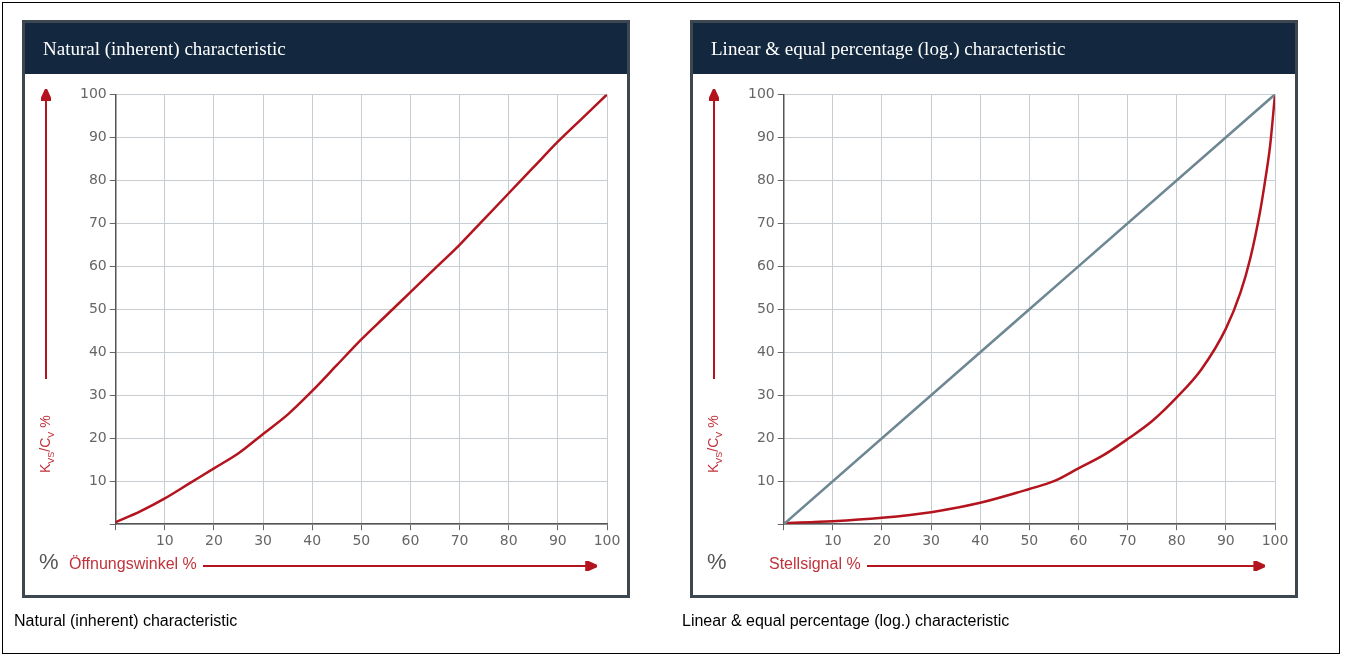  I want to click on x-axis-title: Öffnungswinkel %, so click(133, 564).